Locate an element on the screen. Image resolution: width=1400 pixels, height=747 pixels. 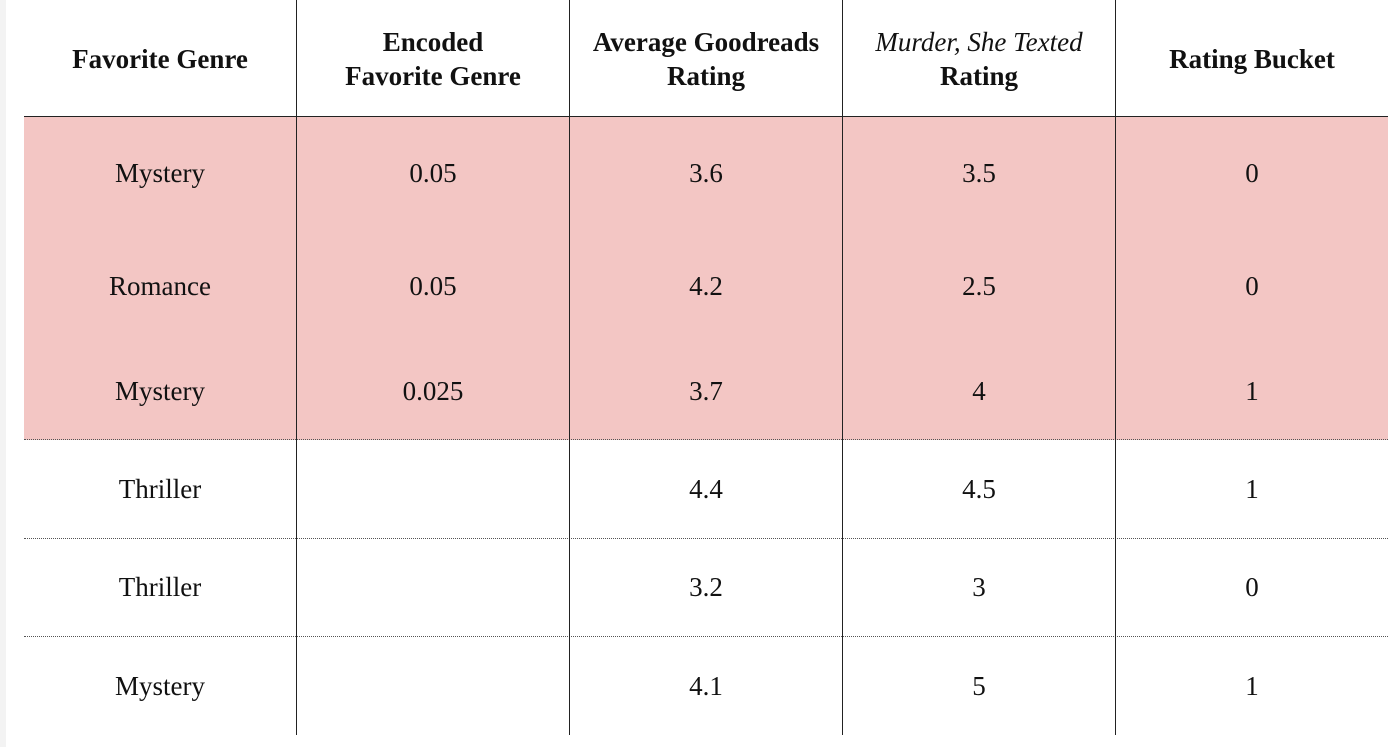
cell-average-goodreads: 4.4 is located at coordinates (705, 488).